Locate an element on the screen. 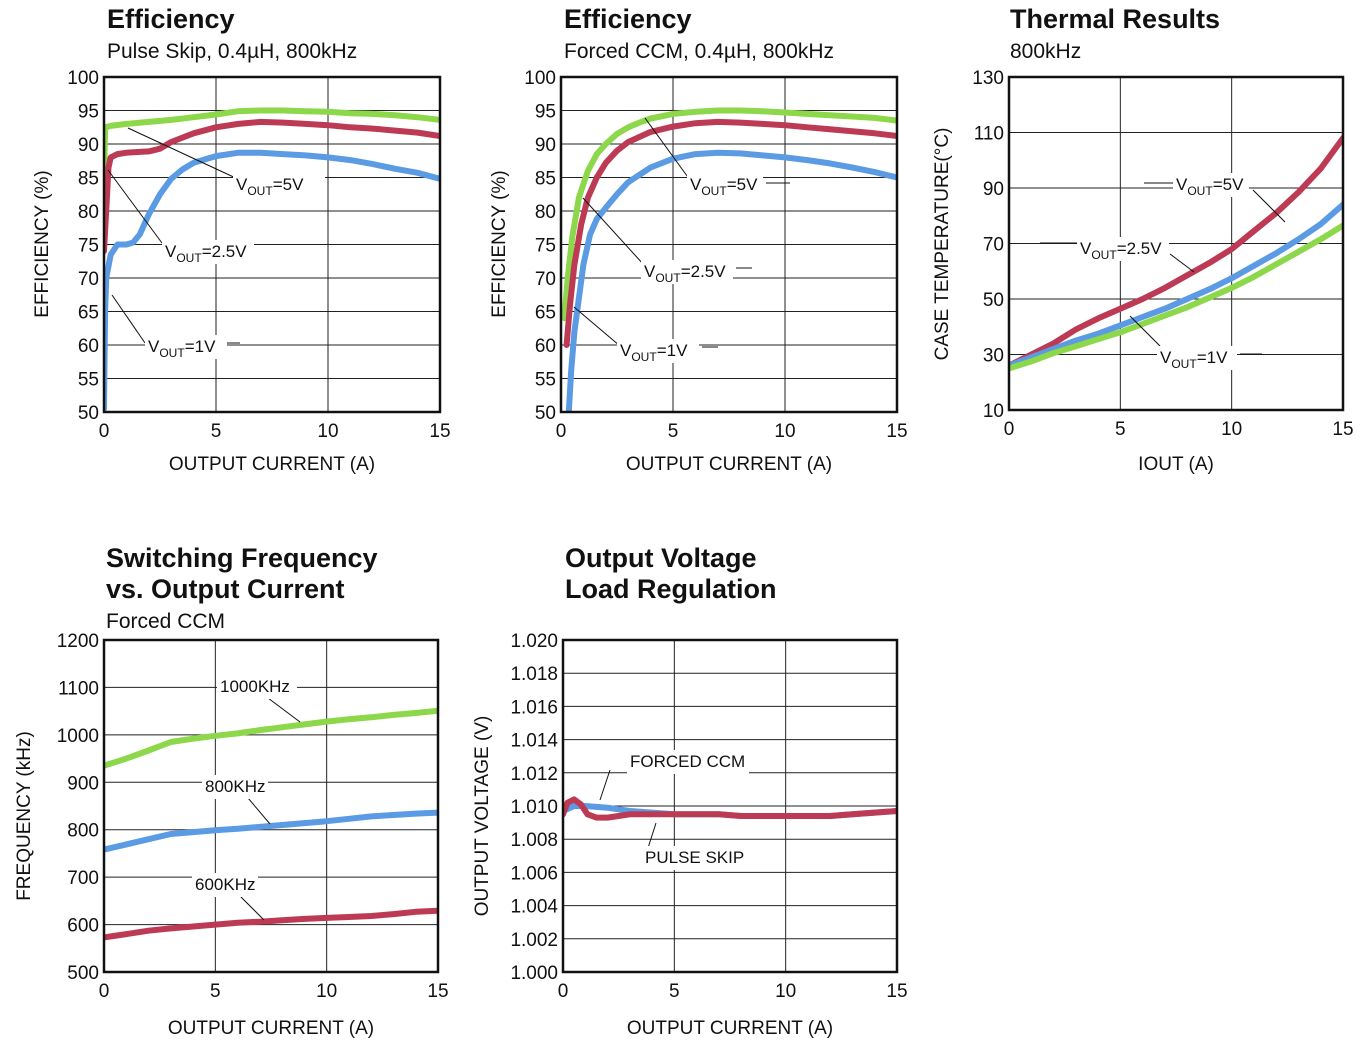 This screenshot has height=1040, width=1370. annotation-label: VOUT=2.5V is located at coordinates (685, 273).